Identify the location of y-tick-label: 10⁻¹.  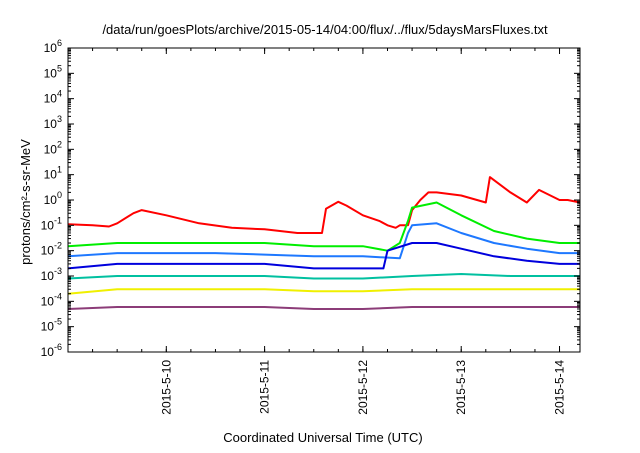
(51, 223).